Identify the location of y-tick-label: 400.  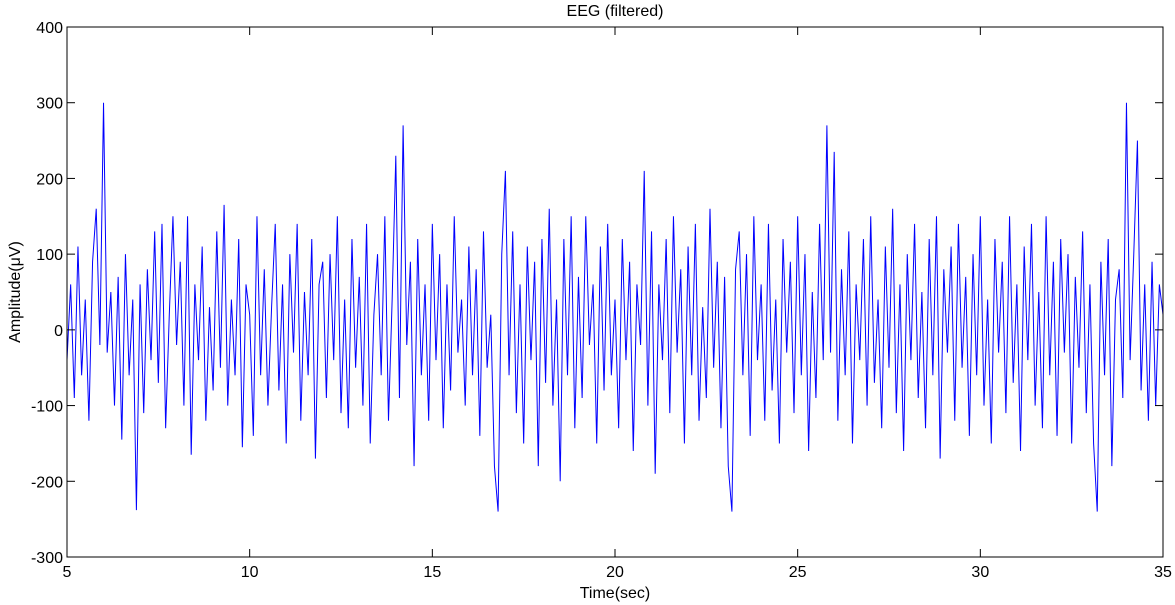
(49, 28).